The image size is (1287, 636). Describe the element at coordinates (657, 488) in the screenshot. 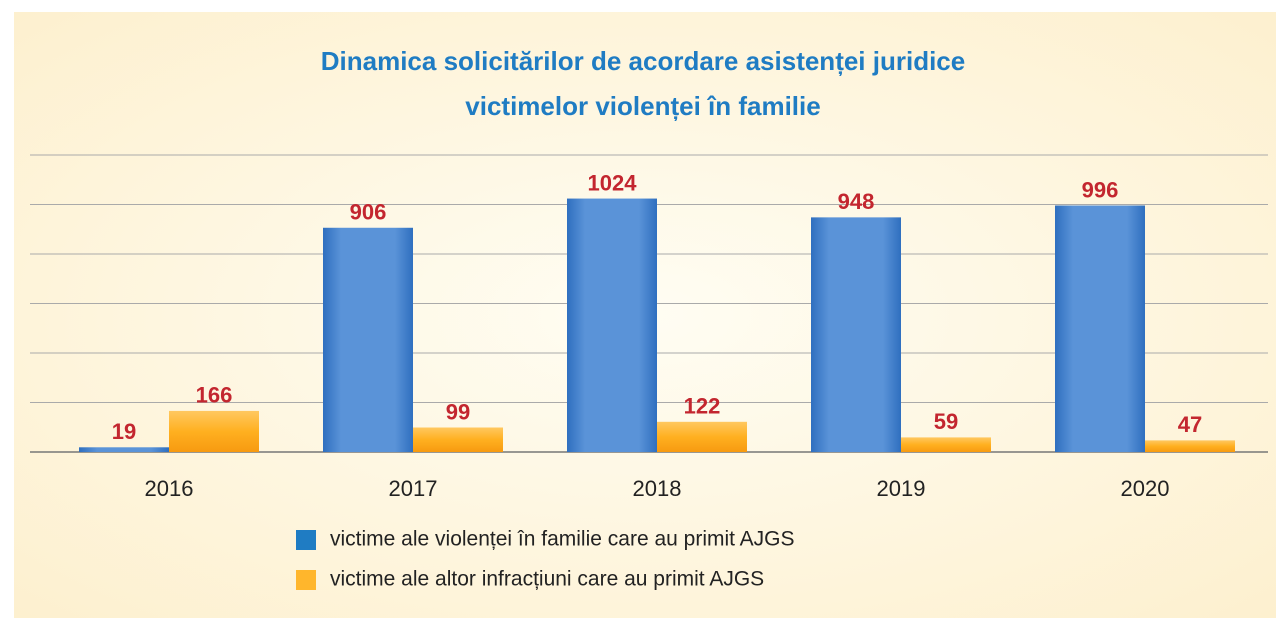

I see `x-tick-label: 2018` at that location.